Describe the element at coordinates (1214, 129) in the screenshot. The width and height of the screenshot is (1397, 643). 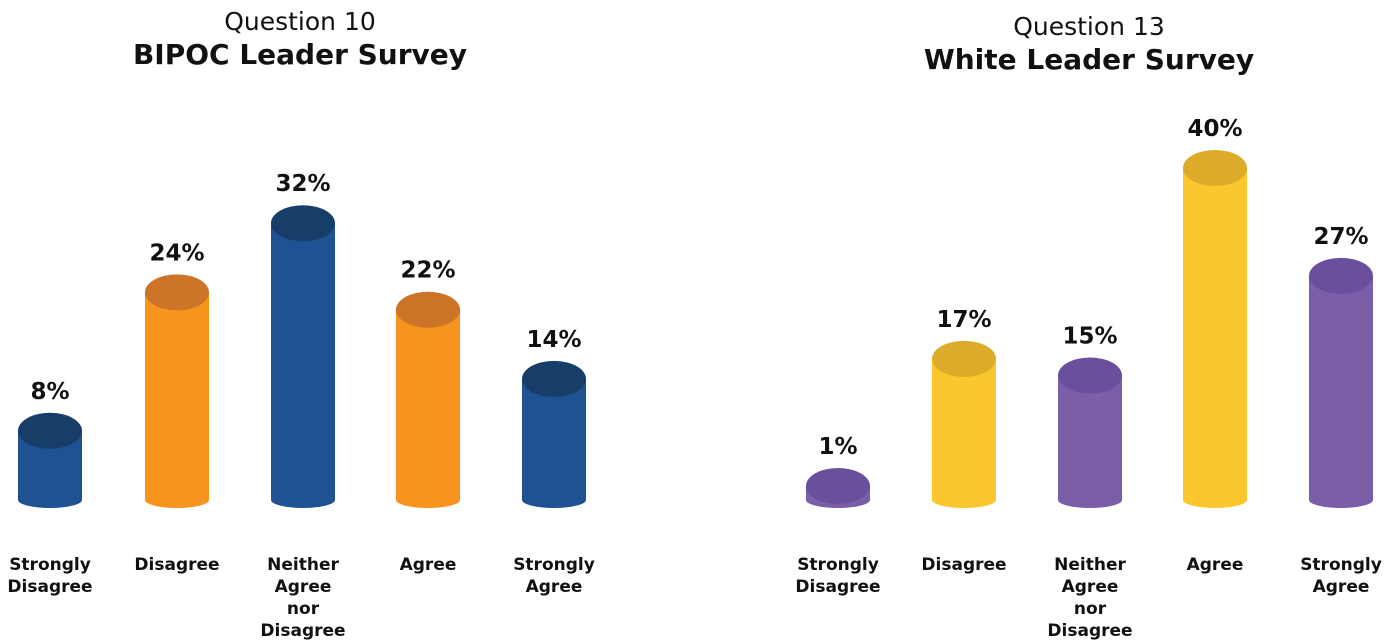
I see `data-label: 40%` at that location.